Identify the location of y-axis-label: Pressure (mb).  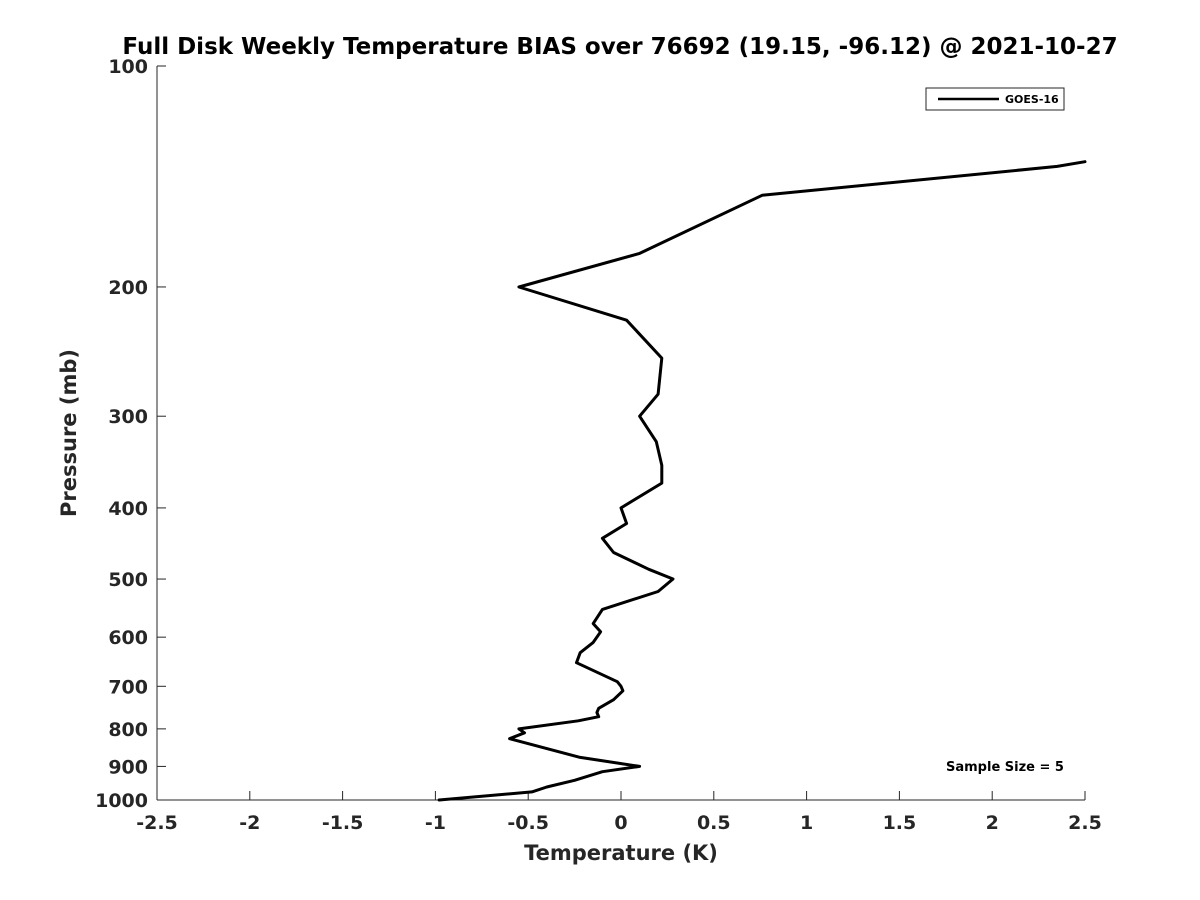
(69, 433).